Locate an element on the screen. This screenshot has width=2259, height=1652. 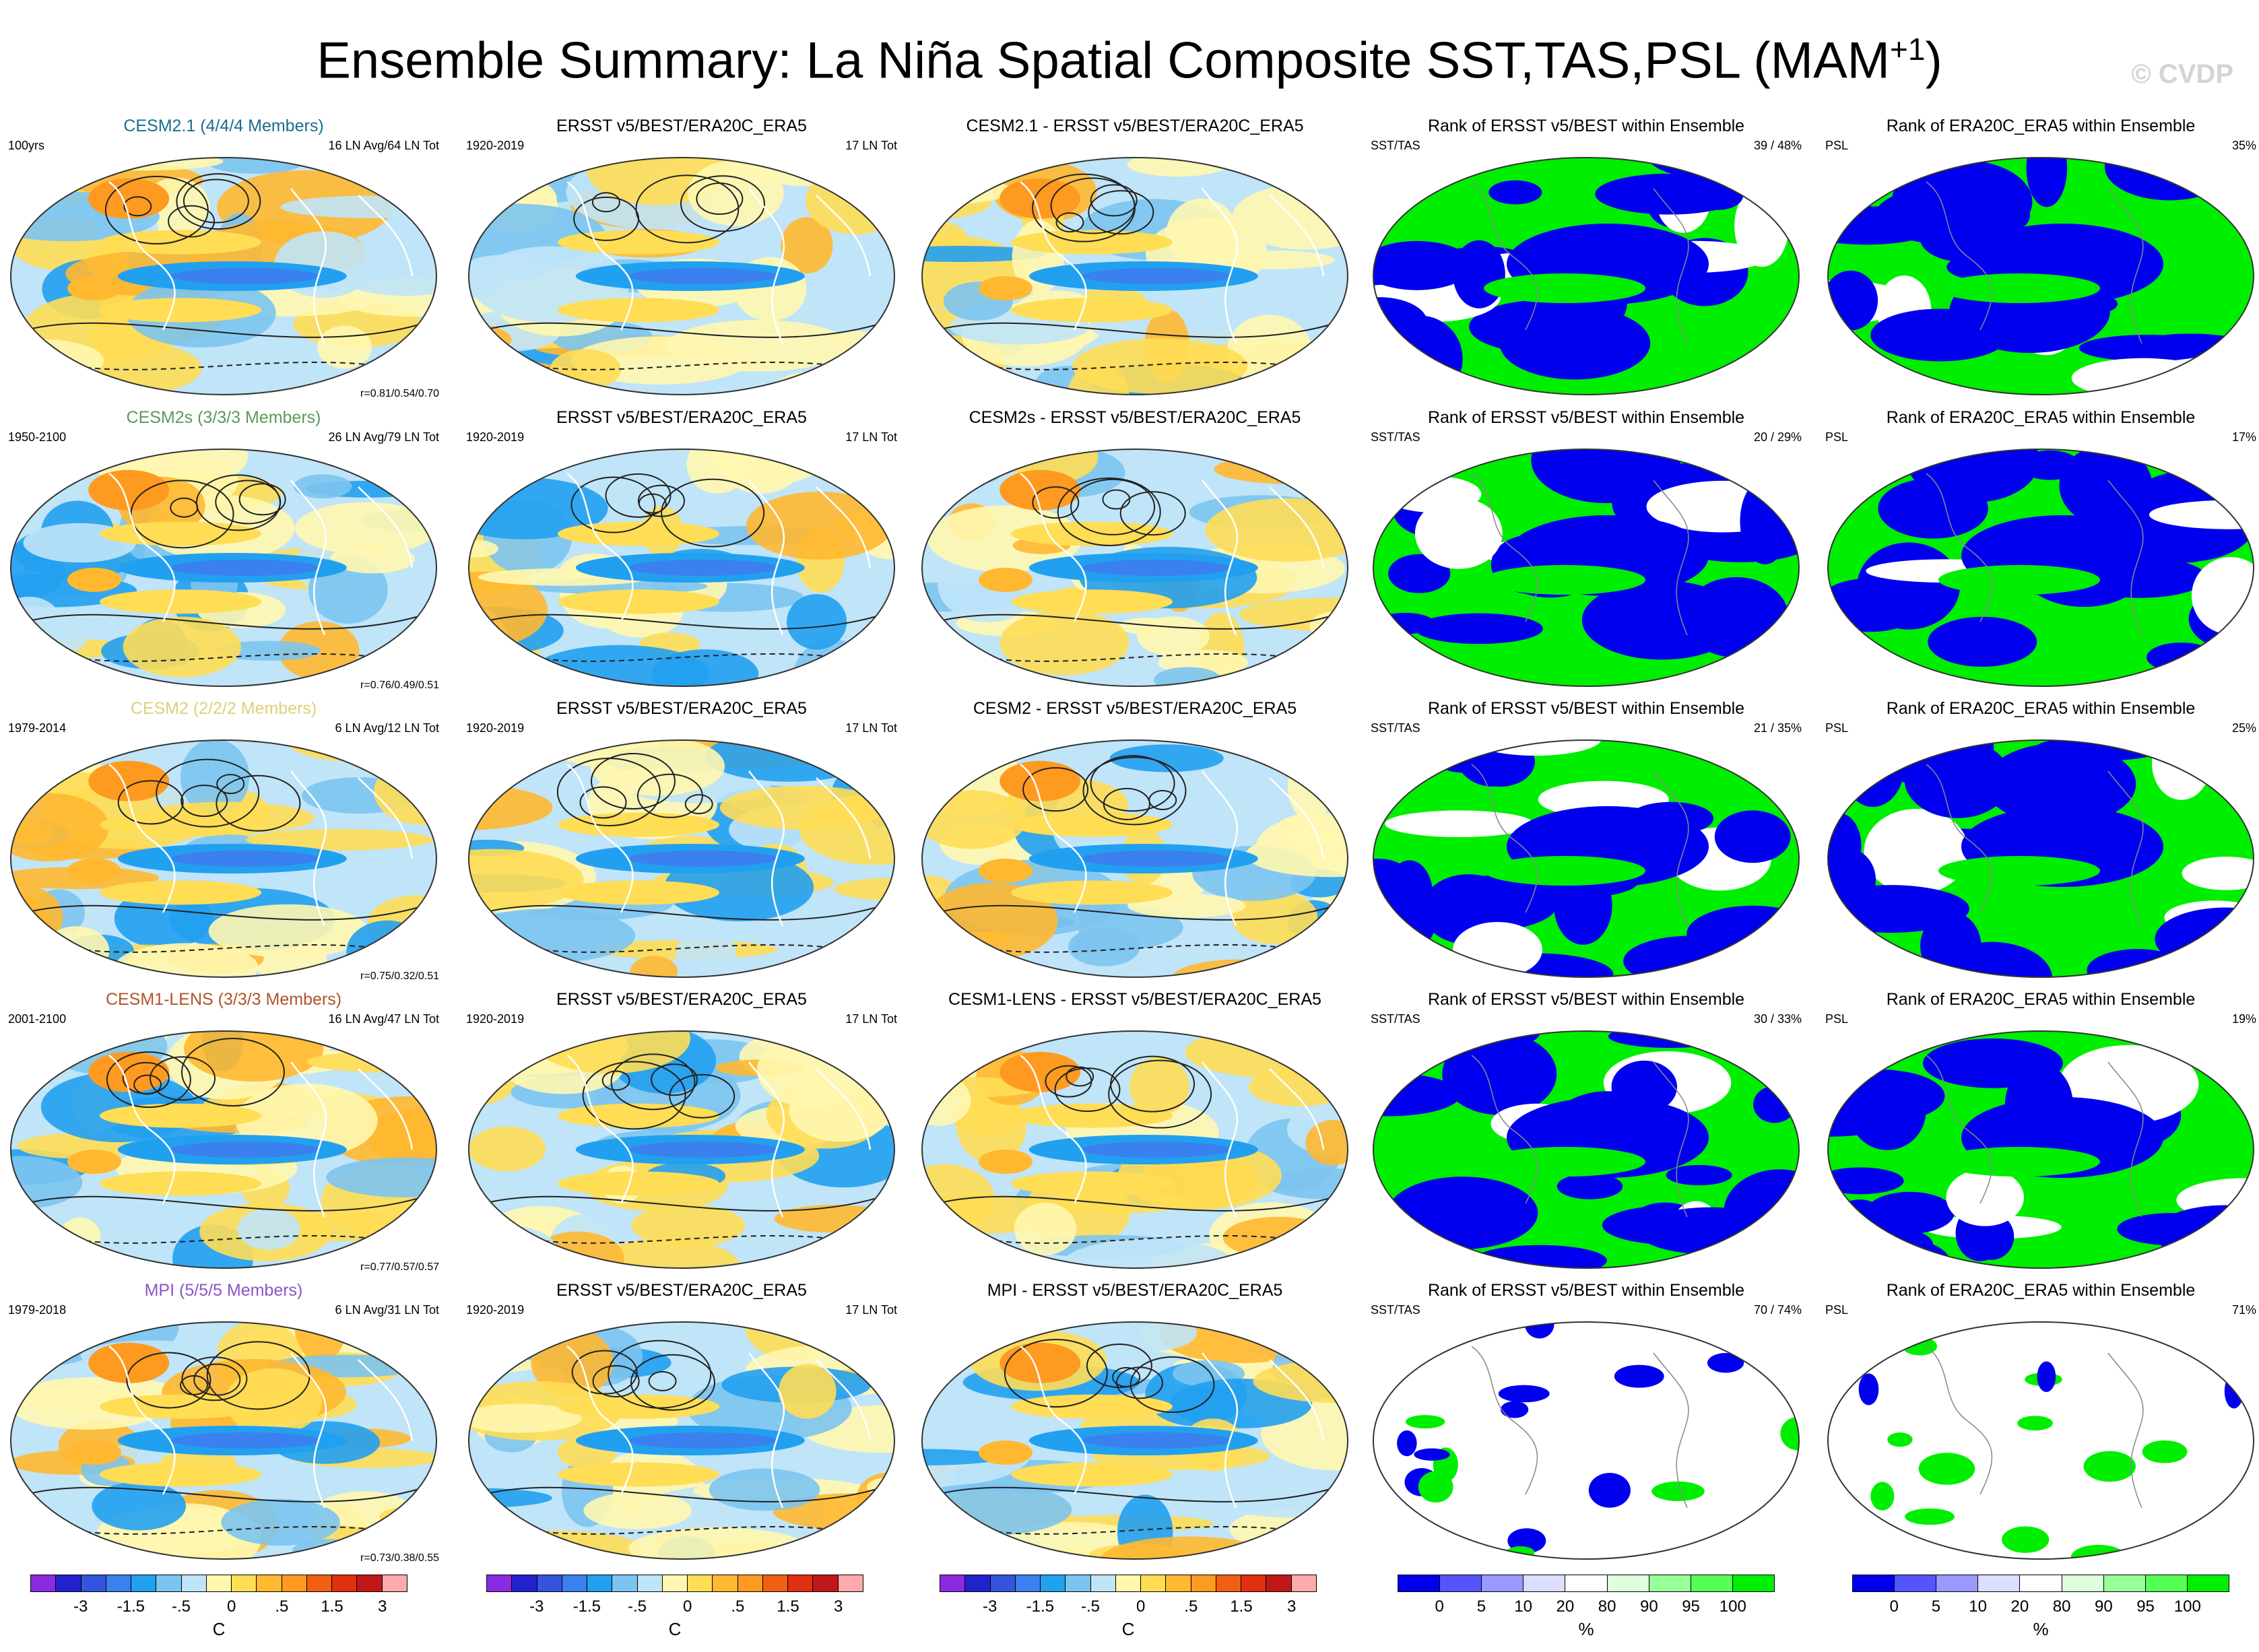
colorbar-tick-label: 80 is located at coordinates (2061, 1606).